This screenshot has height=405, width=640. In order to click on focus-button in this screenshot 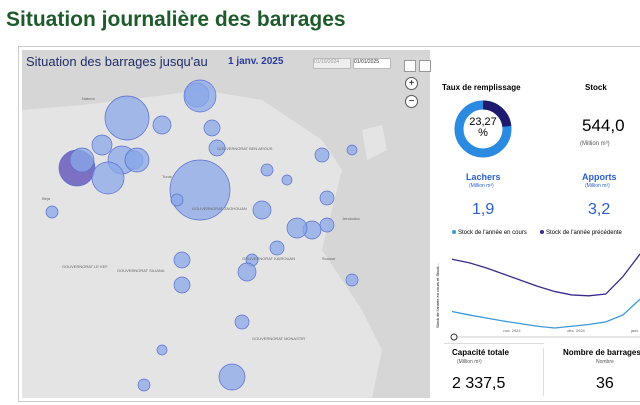, I will do `click(425, 66)`.